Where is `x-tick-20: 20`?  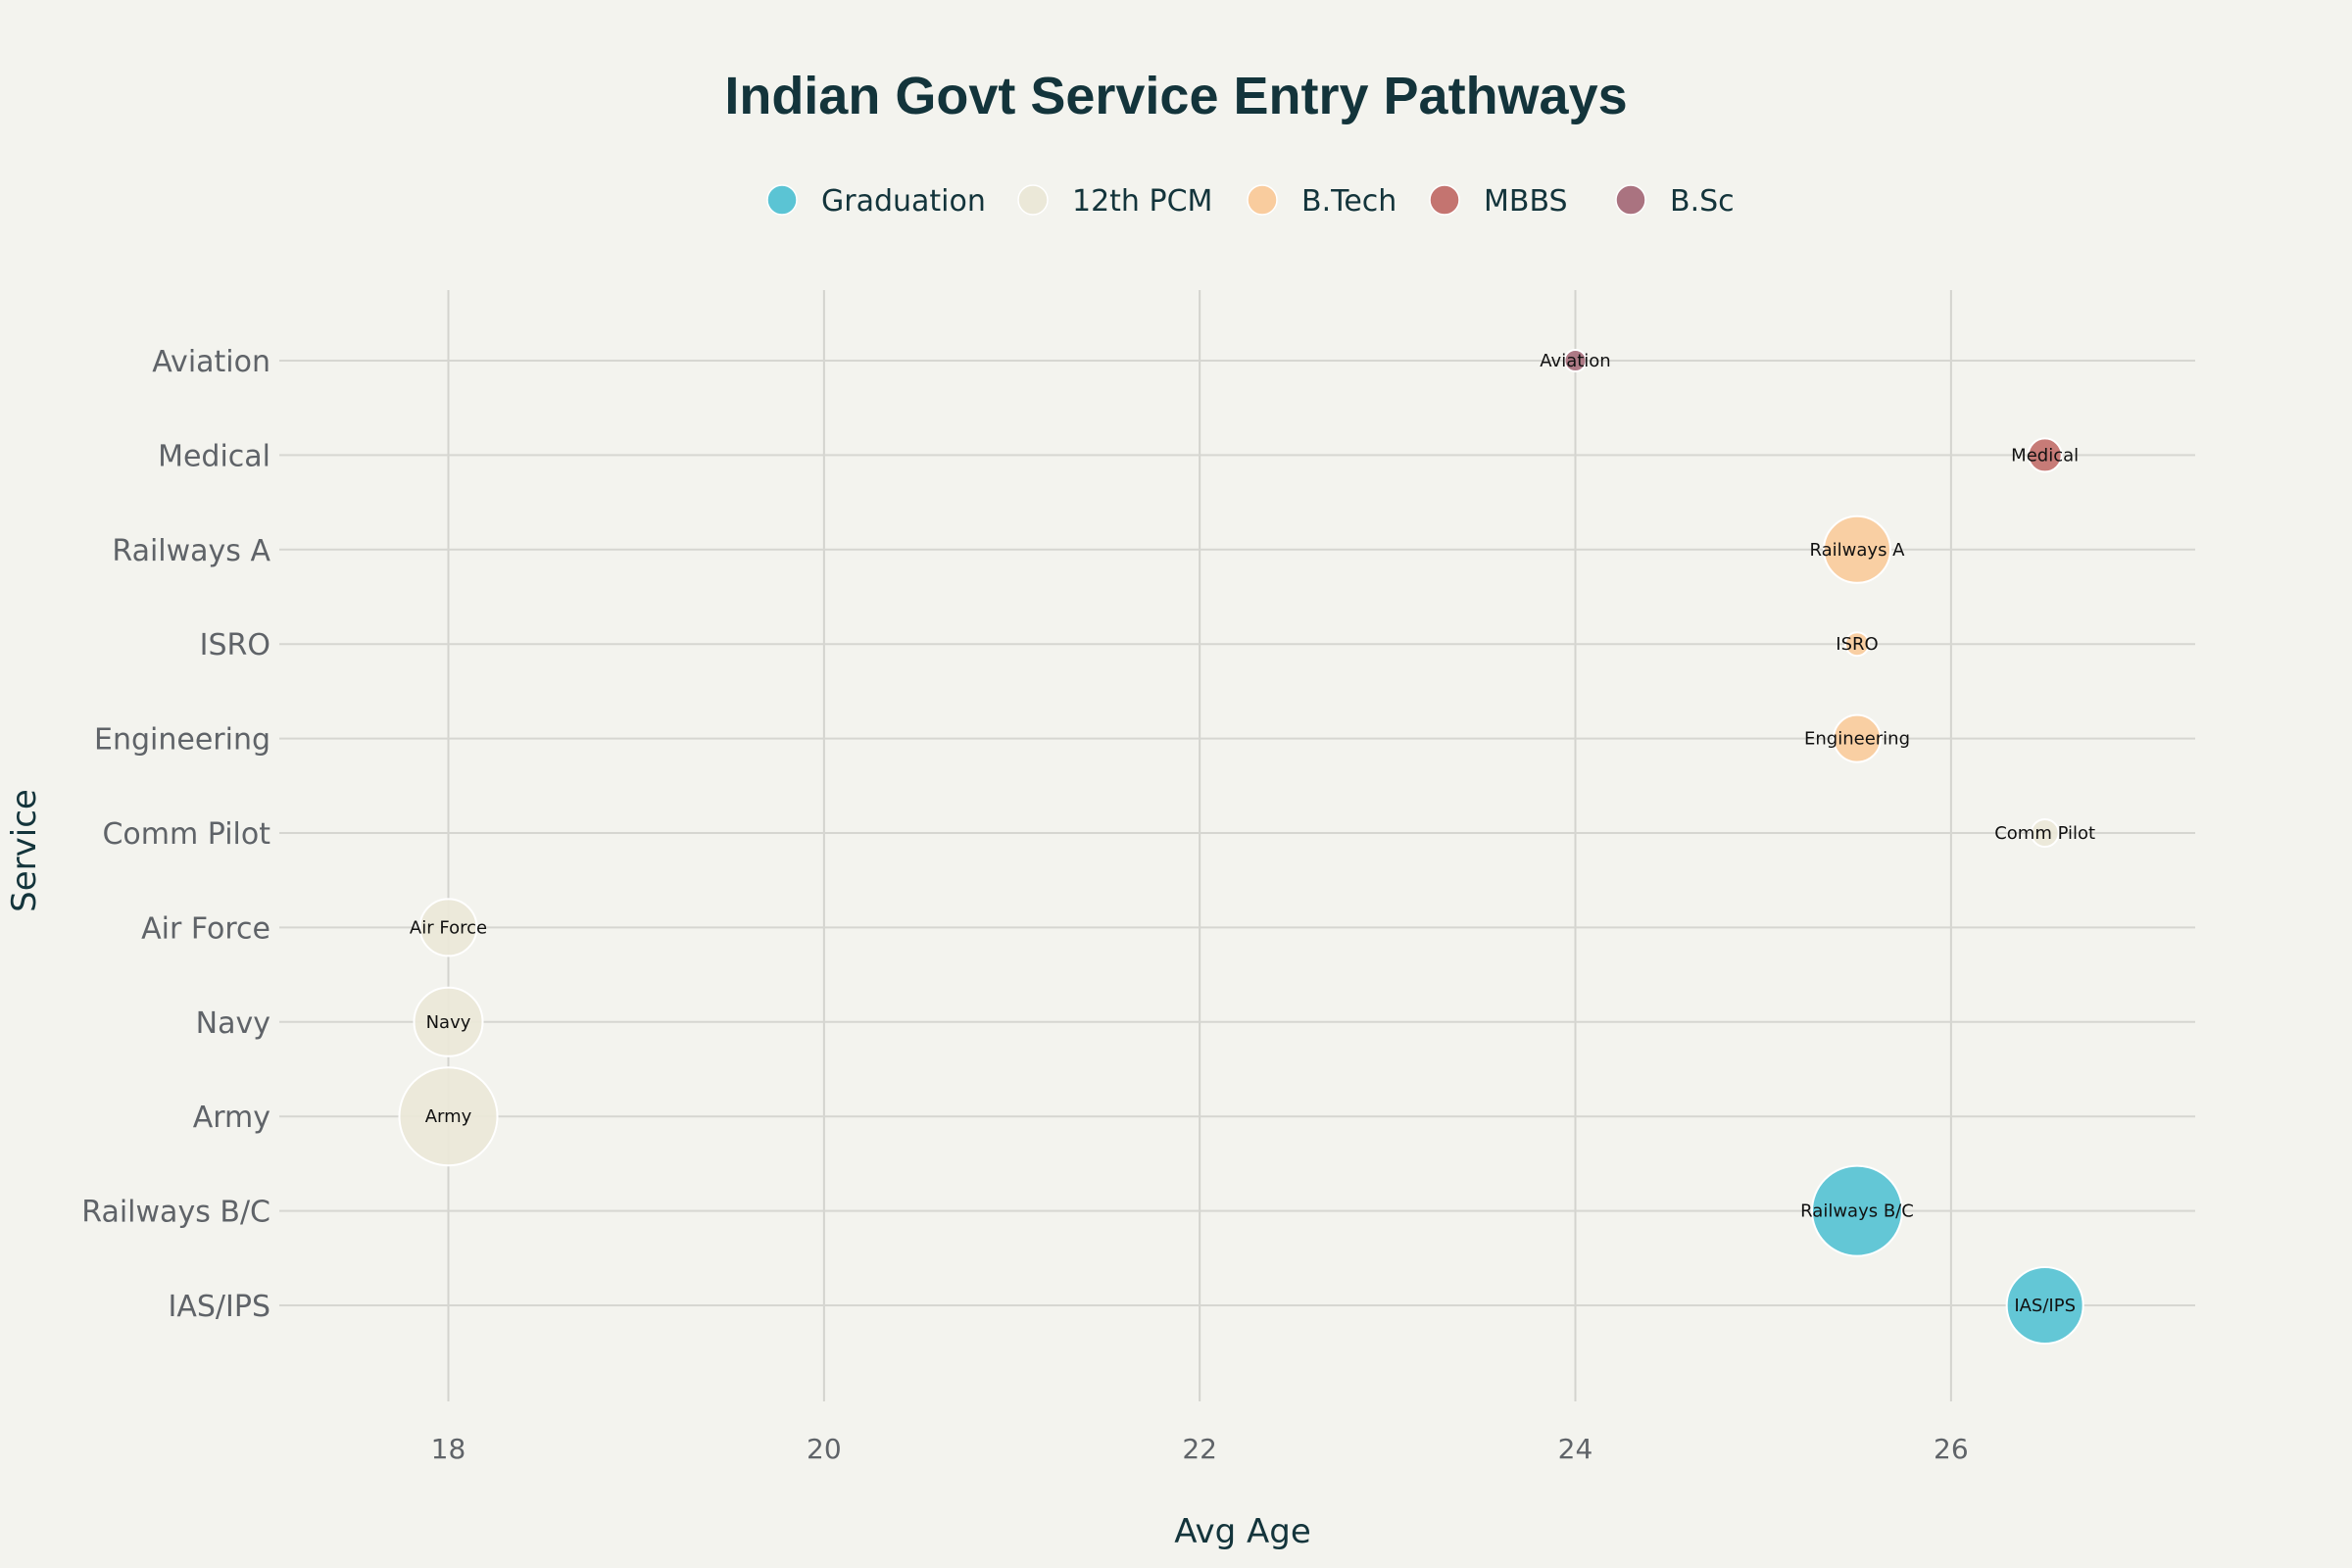
x-tick-20: 20 is located at coordinates (824, 1449).